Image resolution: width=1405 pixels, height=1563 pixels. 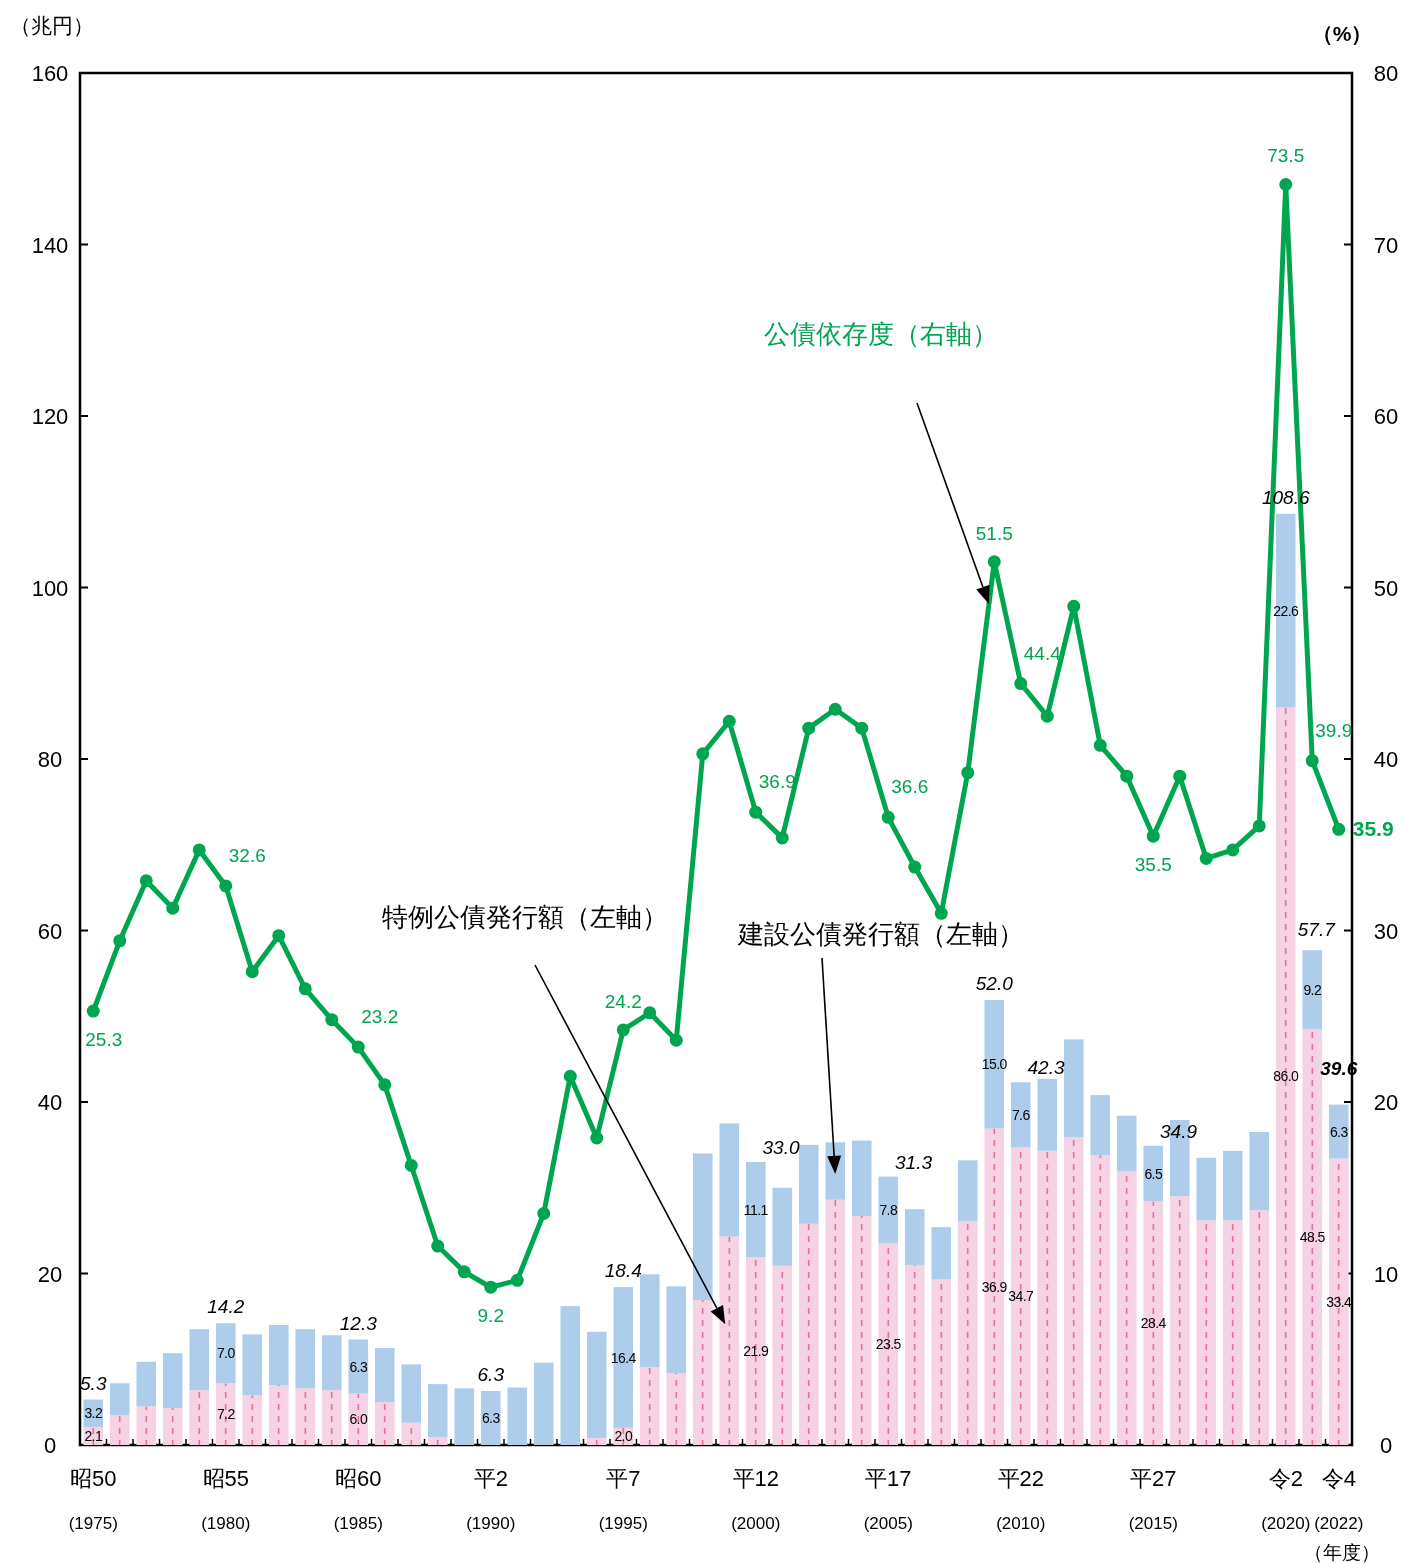 I want to click on total-label: 14.2, so click(x=226, y=1307).